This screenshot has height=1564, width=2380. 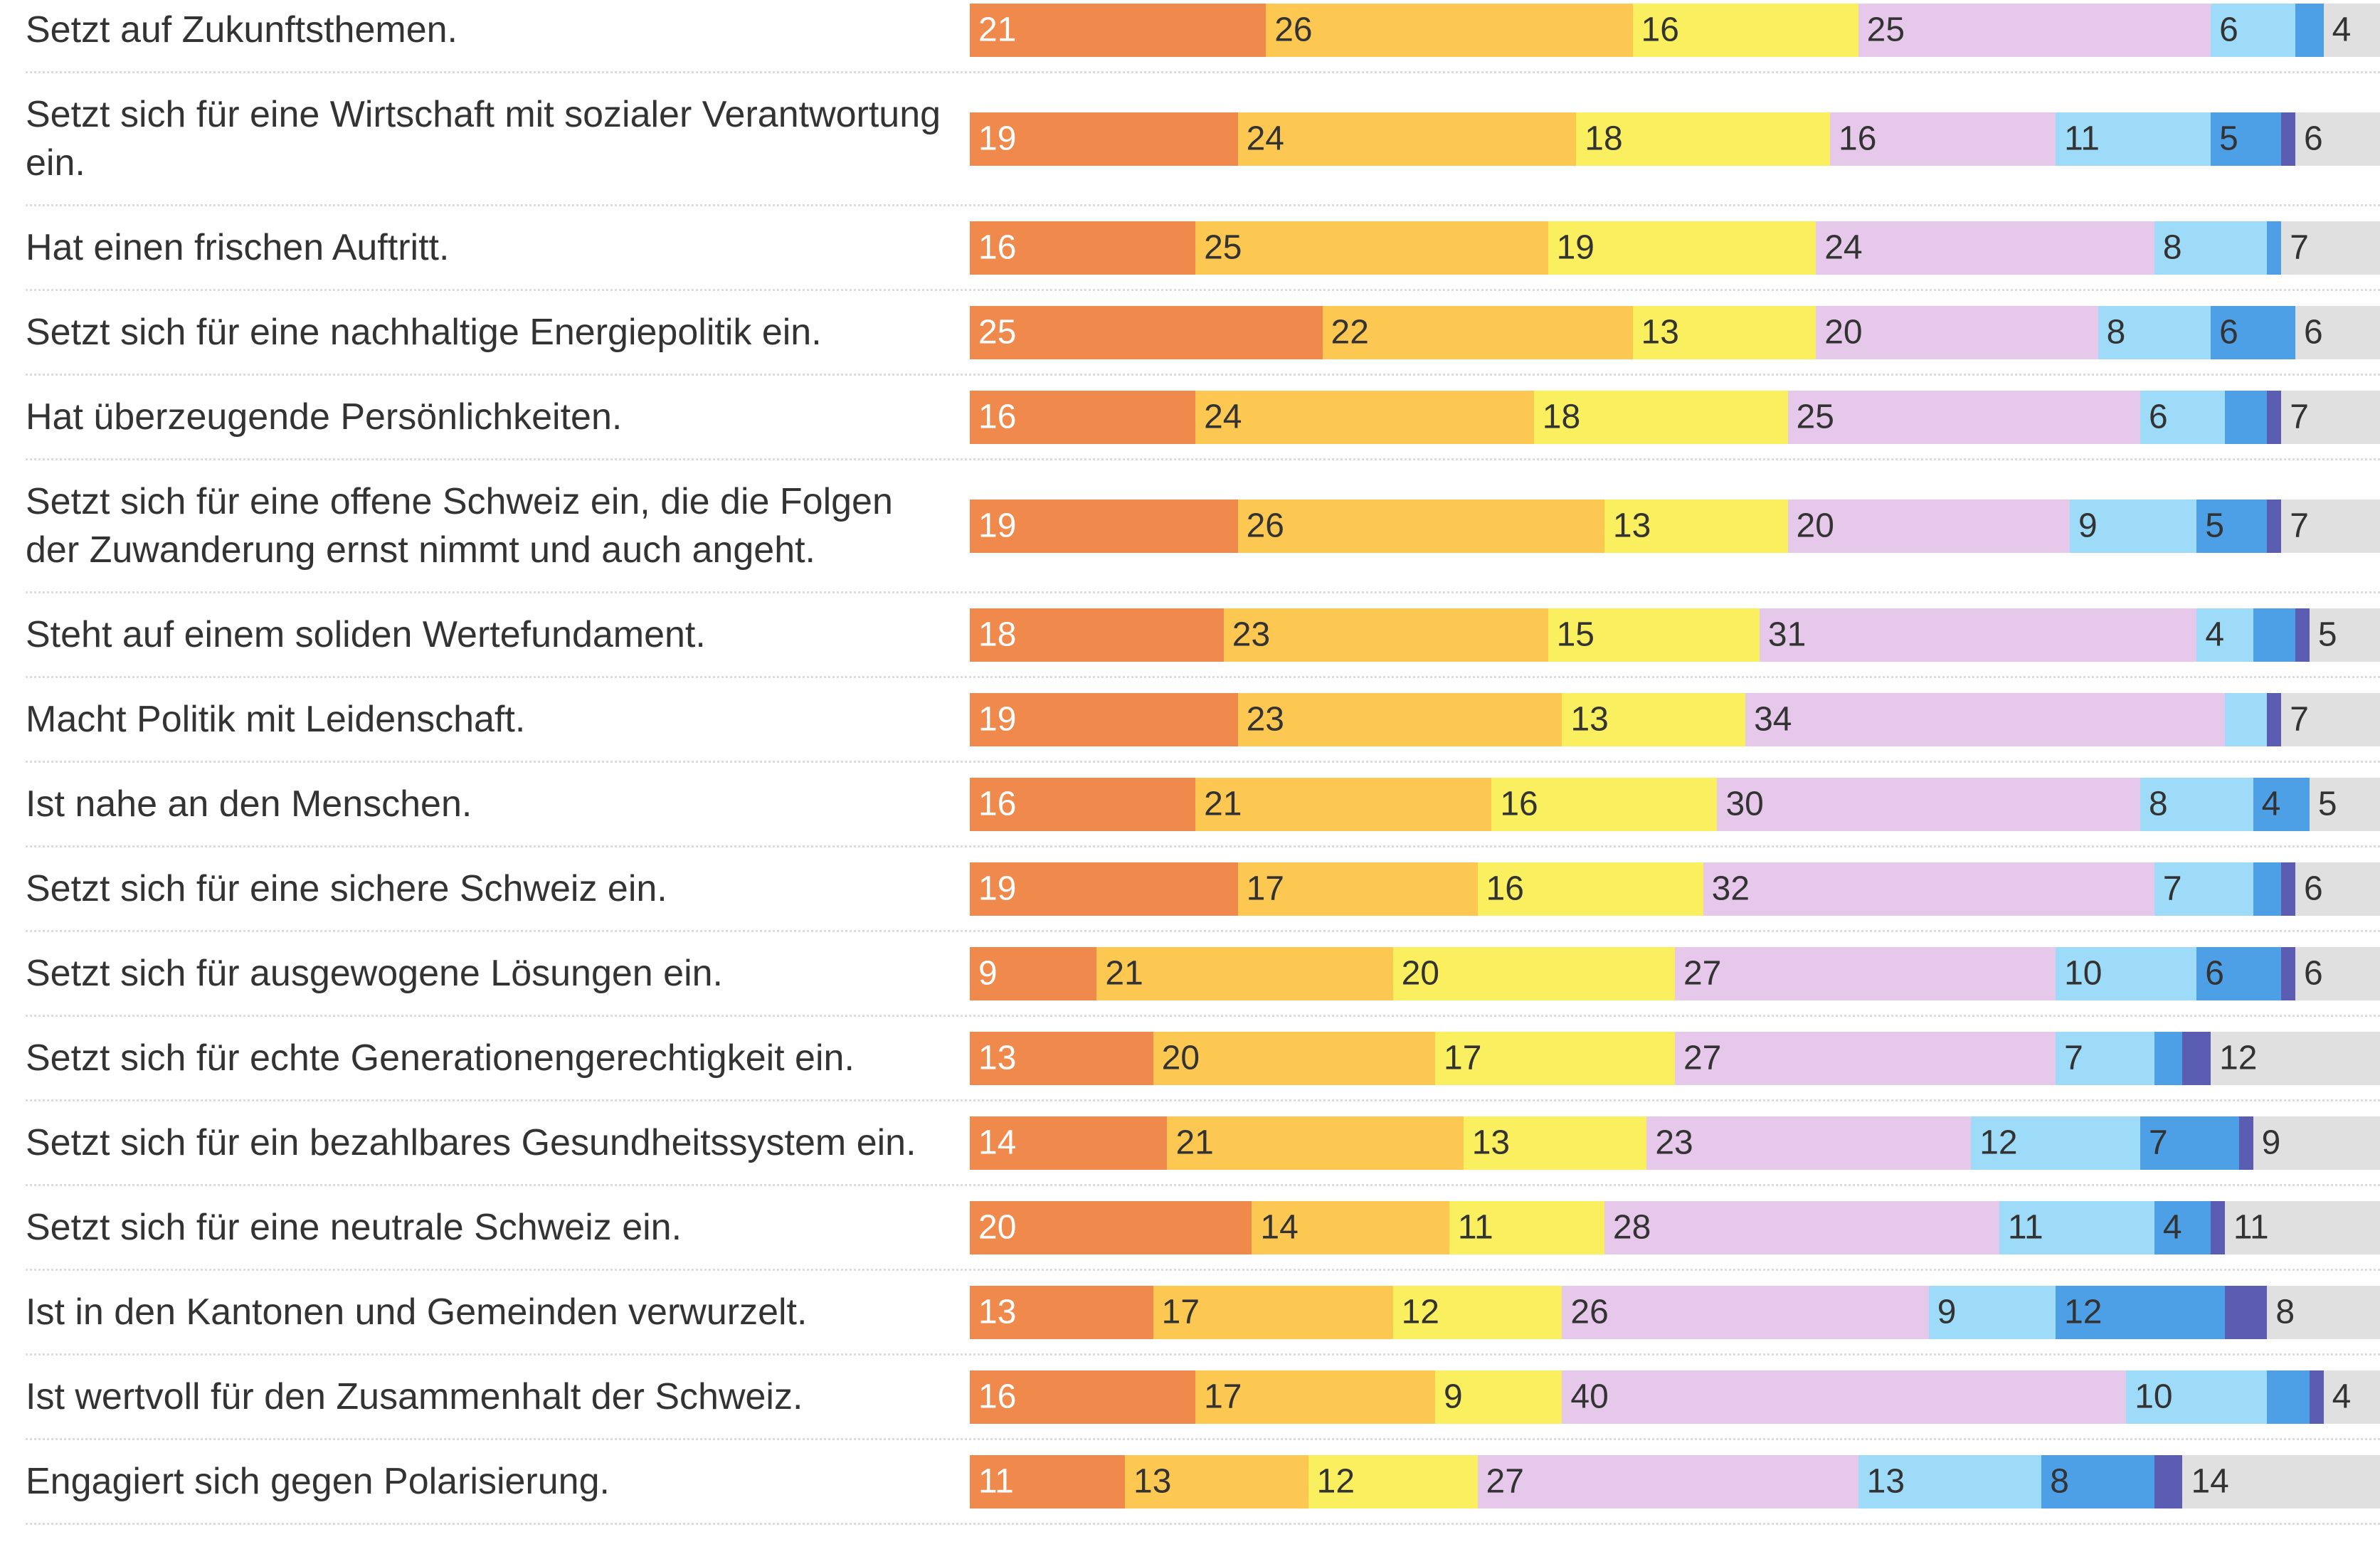 What do you see at coordinates (1589, 1312) in the screenshot?
I see `data-label: 26` at bounding box center [1589, 1312].